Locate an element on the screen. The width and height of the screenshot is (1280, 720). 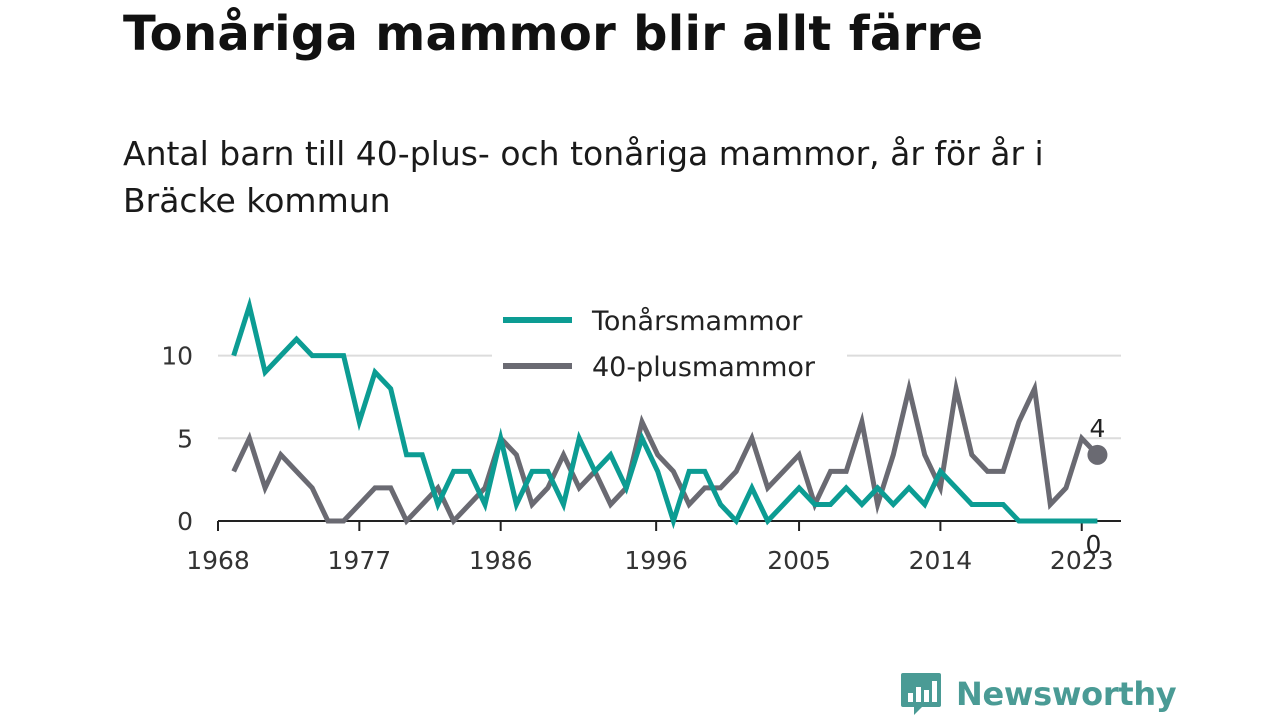
end-point-marker is located at coordinates (1097, 454).